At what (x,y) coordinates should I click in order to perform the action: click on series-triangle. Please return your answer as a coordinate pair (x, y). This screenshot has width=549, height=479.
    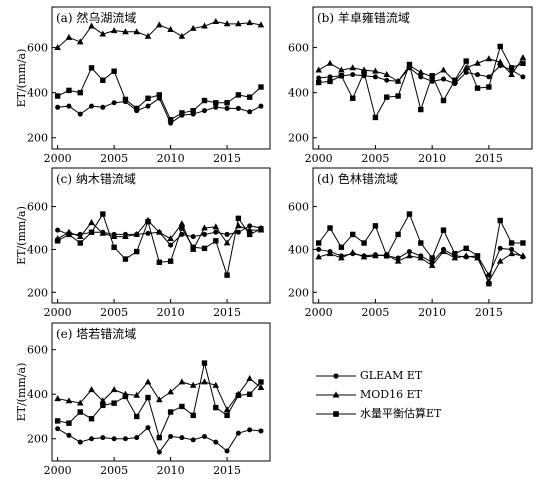
    Looking at the image, I should click on (159, 394).